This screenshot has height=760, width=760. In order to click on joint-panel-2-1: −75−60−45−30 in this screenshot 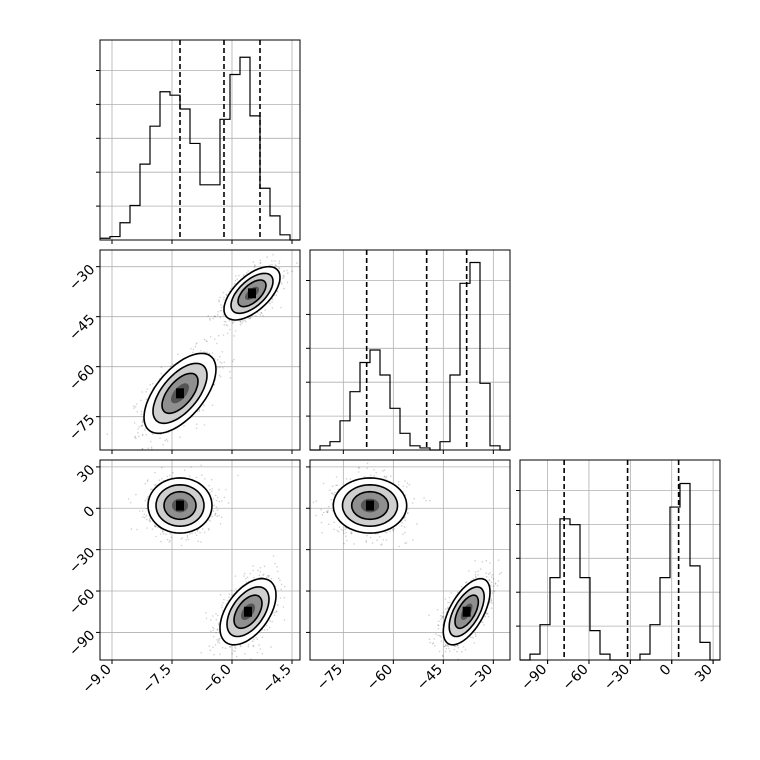, I will do `click(183, 351)`.